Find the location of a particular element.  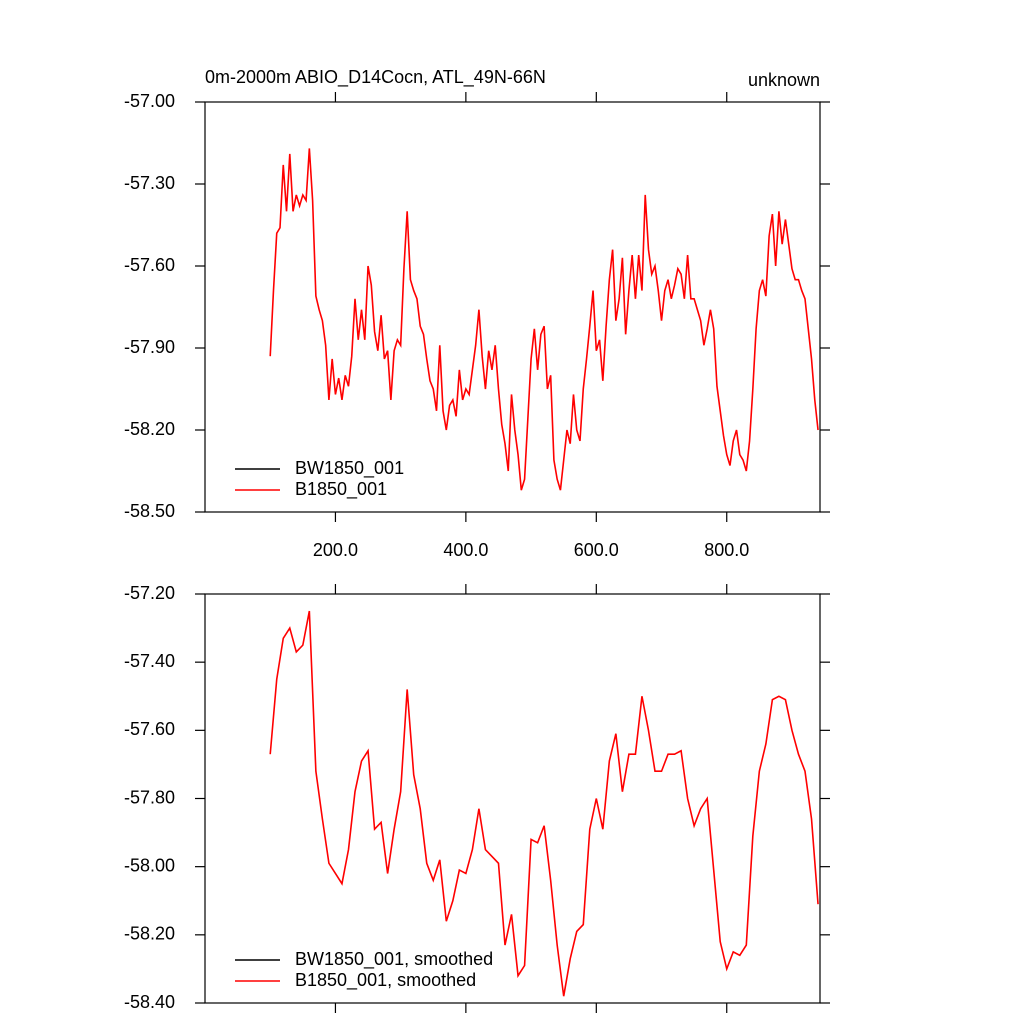

y-tick-label: -58.50 is located at coordinates (149, 511).